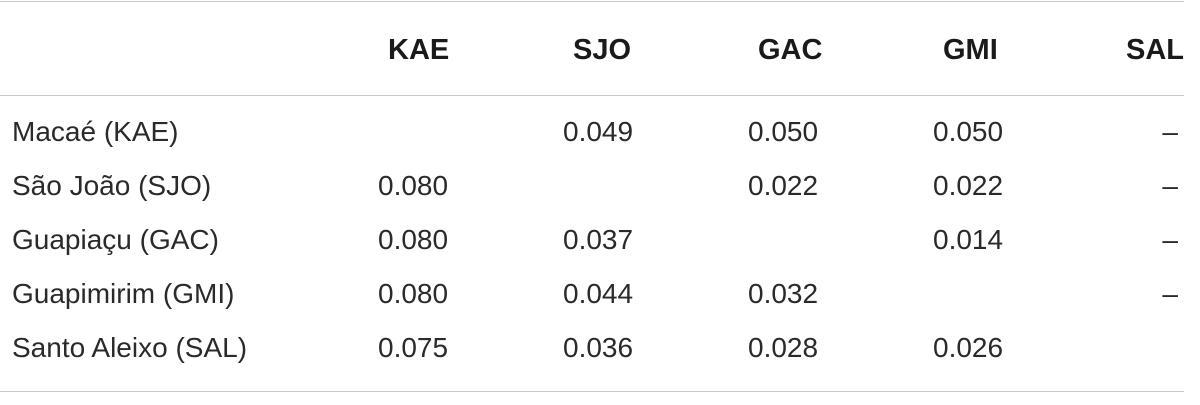 Image resolution: width=1200 pixels, height=405 pixels. What do you see at coordinates (592, 1) in the screenshot?
I see `table-top-rule` at bounding box center [592, 1].